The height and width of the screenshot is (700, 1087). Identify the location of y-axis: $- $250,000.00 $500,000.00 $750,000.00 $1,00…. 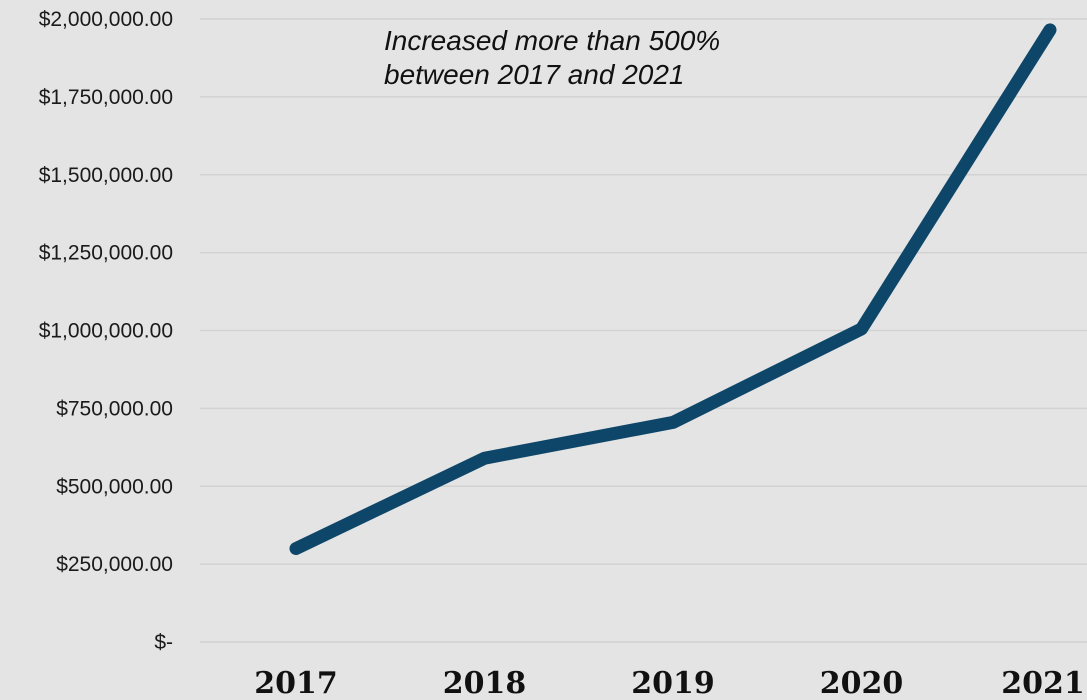
(106, 331).